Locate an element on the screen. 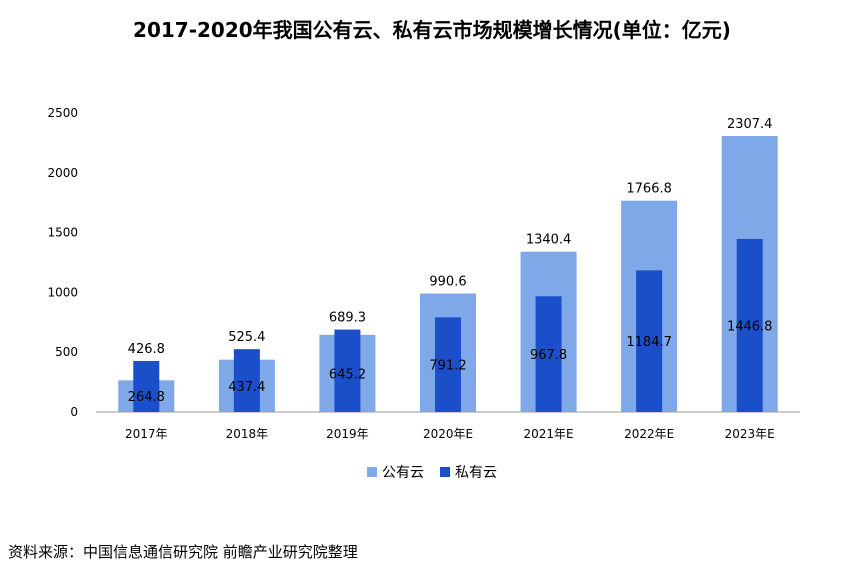 The height and width of the screenshot is (579, 864). legend-item-private: 私有云 is located at coordinates (468, 472).